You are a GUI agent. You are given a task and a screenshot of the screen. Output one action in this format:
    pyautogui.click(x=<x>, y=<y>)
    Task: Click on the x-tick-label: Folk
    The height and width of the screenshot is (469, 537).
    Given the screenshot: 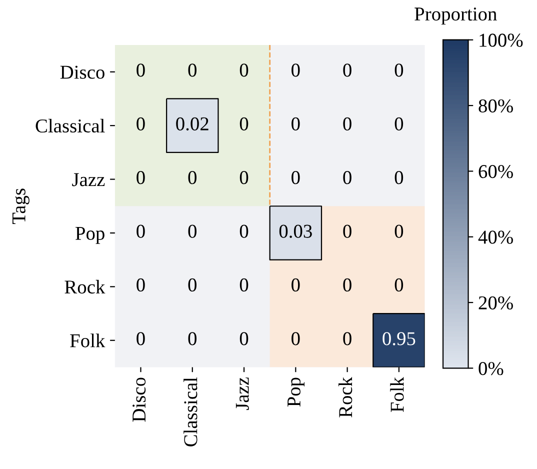 What is the action you would take?
    pyautogui.click(x=397, y=394)
    